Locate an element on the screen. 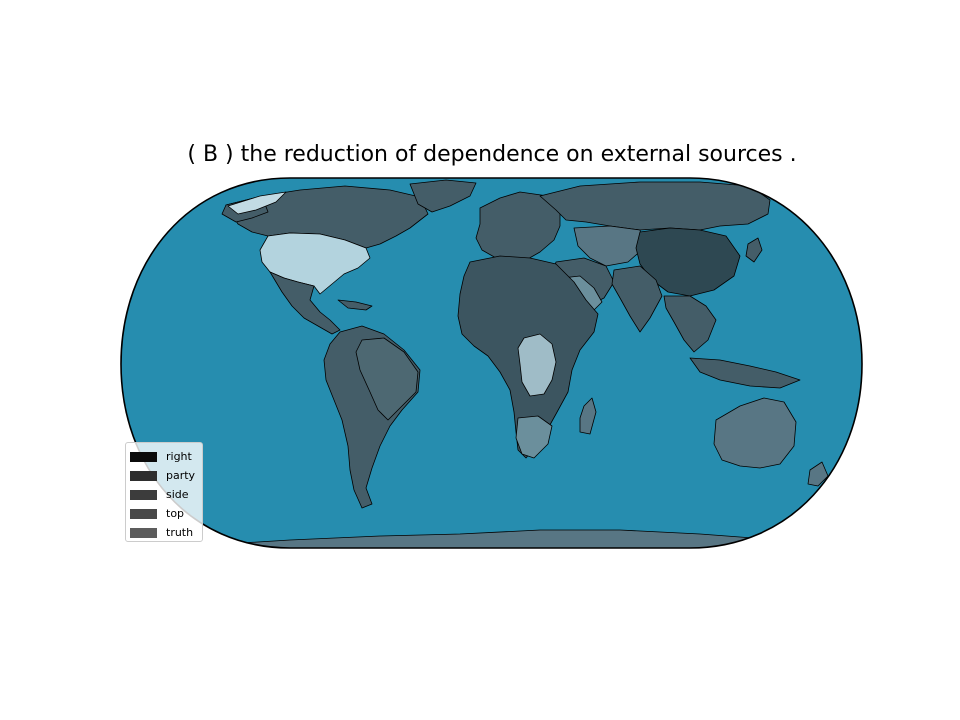  legend-item-side: side is located at coordinates (166, 494).